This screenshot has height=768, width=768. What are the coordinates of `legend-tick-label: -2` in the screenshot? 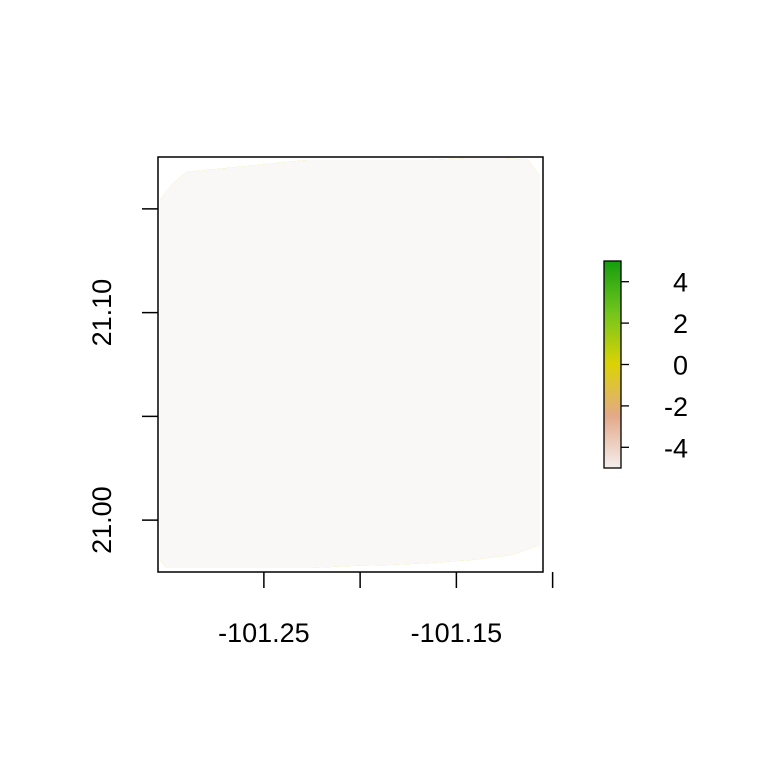 It's located at (676, 407).